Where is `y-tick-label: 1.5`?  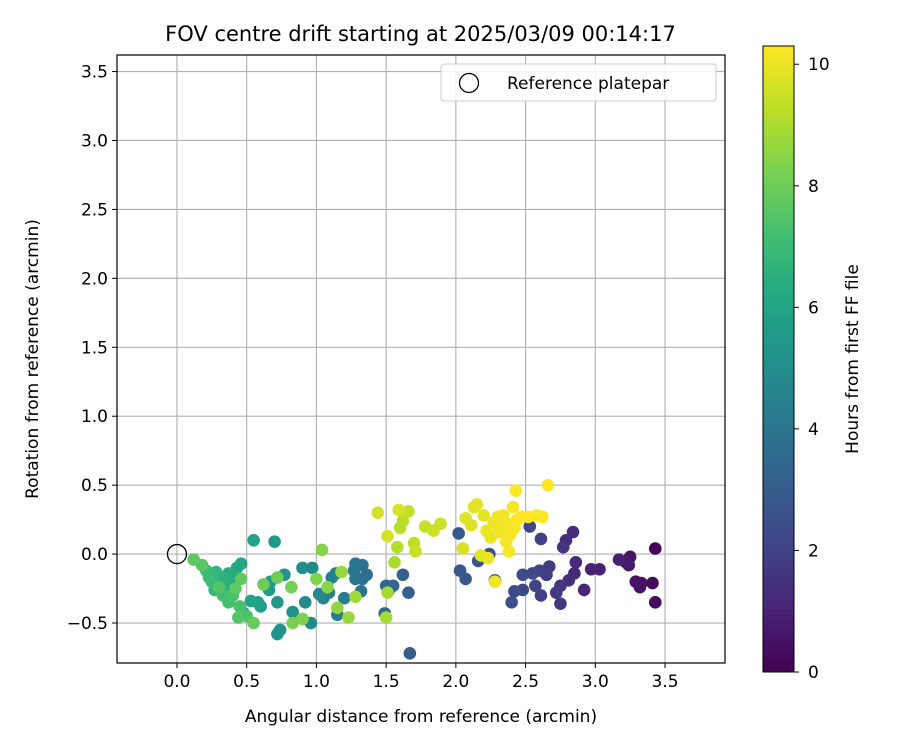 y-tick-label: 1.5 is located at coordinates (94, 348).